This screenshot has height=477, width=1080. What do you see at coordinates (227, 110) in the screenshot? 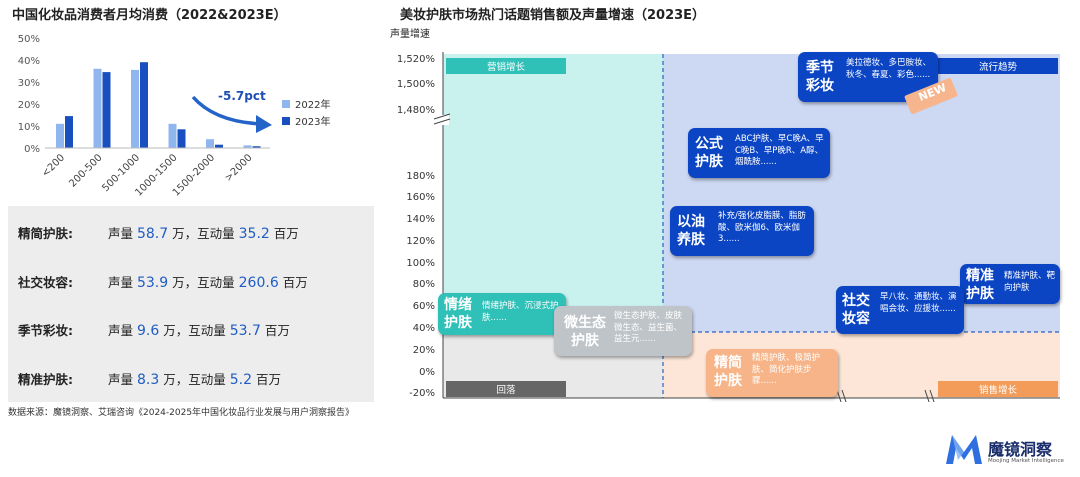
I see `decline-arrow` at bounding box center [227, 110].